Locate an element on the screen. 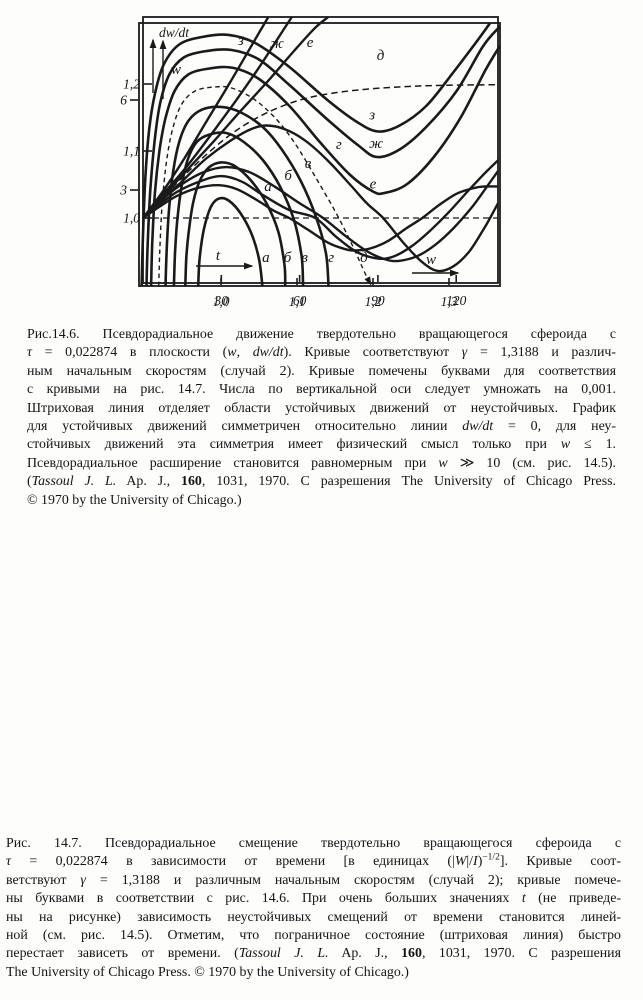 Image resolution: width=643 pixels, height=1000 pixels. plot-border is located at coordinates (320, 150).